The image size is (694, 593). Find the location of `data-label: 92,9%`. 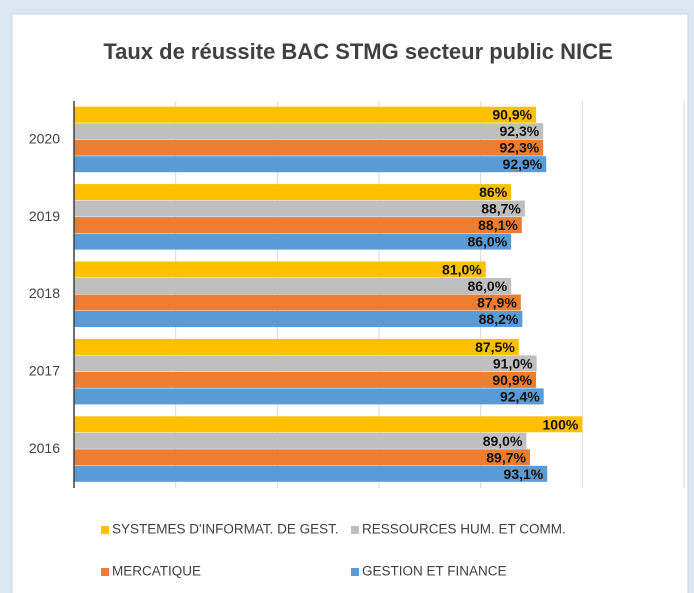

data-label: 92,9% is located at coordinates (523, 164).